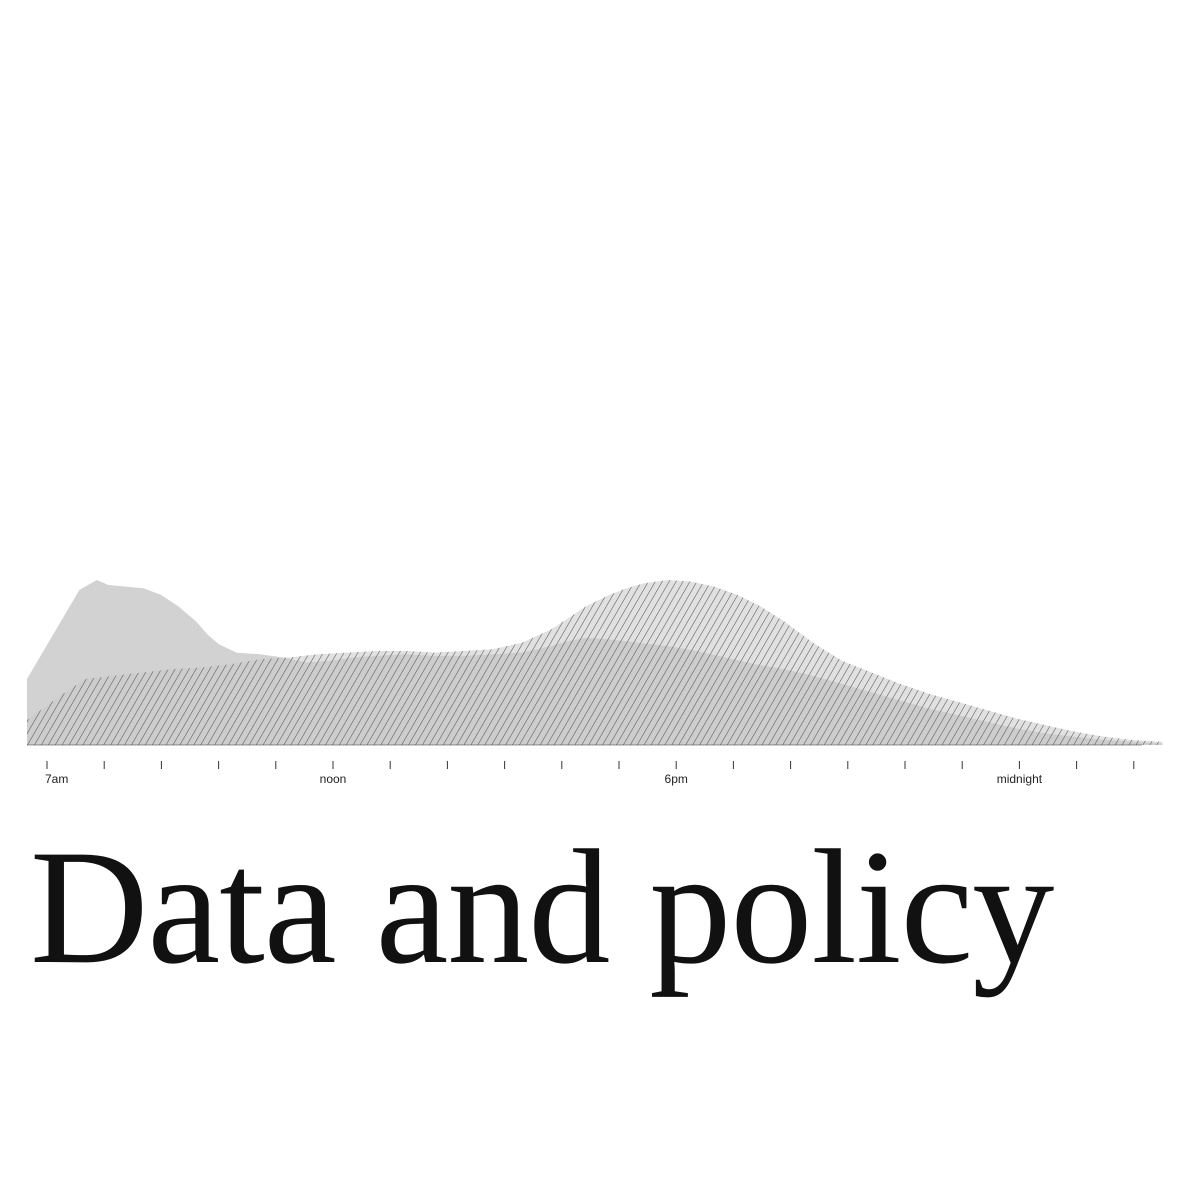  Describe the element at coordinates (1020, 779) in the screenshot. I see `tick-label: midnight` at that location.